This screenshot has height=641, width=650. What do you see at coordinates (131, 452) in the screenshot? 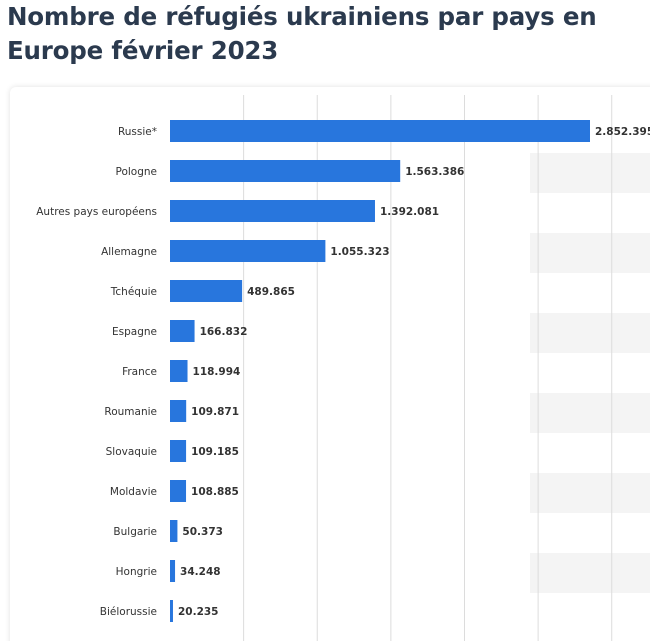
I see `category-label: Slovaquie` at bounding box center [131, 452].